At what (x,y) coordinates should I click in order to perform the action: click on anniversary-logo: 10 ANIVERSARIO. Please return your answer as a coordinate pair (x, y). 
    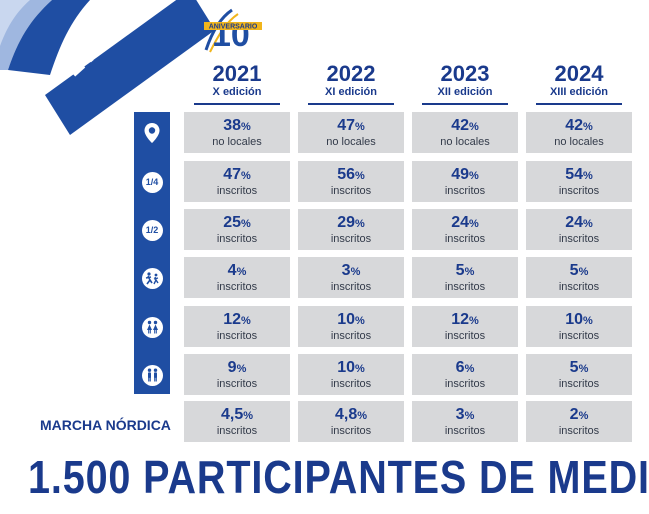
    Looking at the image, I should click on (233, 30).